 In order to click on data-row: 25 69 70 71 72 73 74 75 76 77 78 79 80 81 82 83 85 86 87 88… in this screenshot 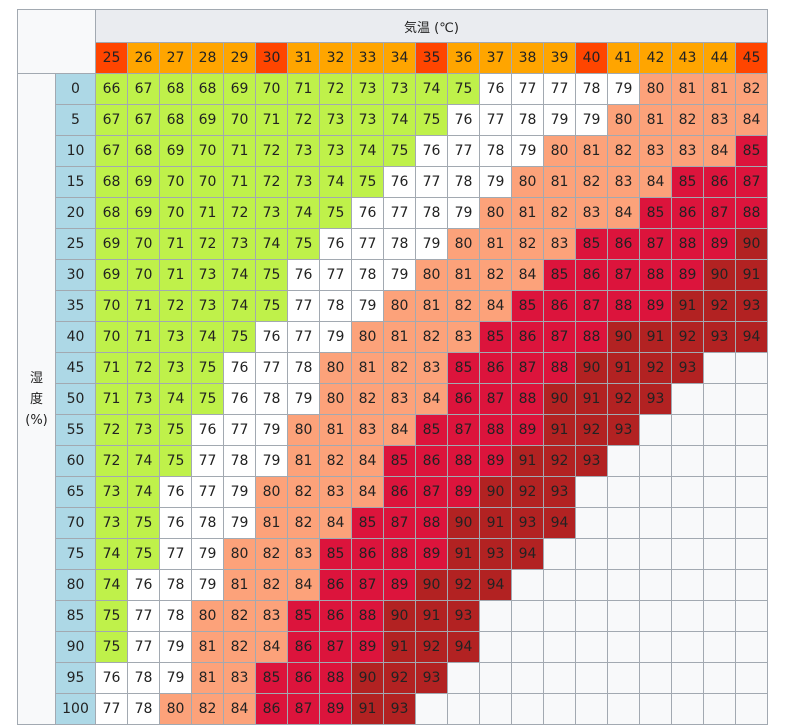, I will do `click(393, 244)`.